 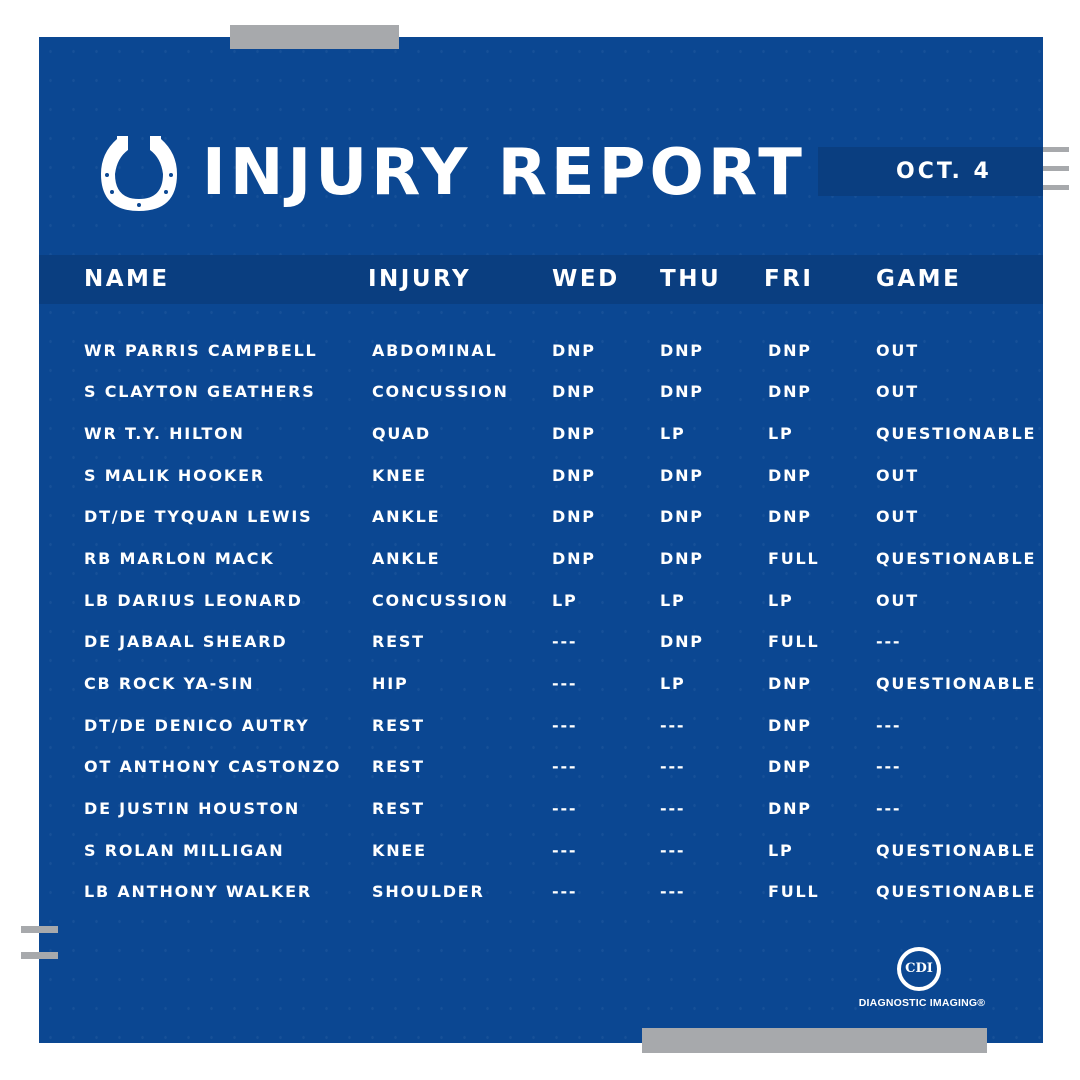 I want to click on sponsor-name: DIAGNOSTIC IMAGING®, so click(x=922, y=1003).